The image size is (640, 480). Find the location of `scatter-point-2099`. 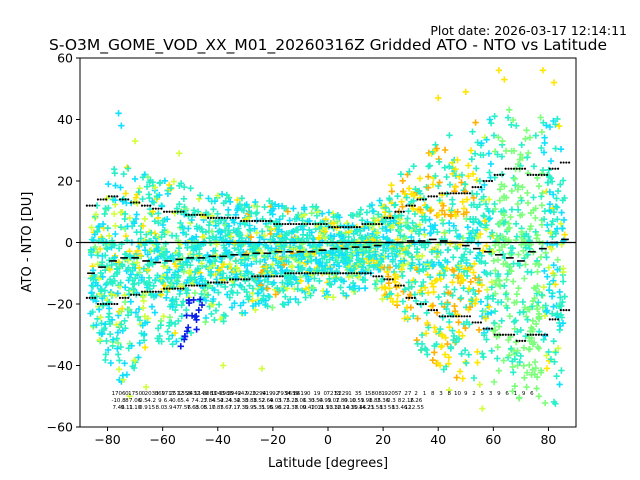

scatter-point-2099 is located at coordinates (444, 293).